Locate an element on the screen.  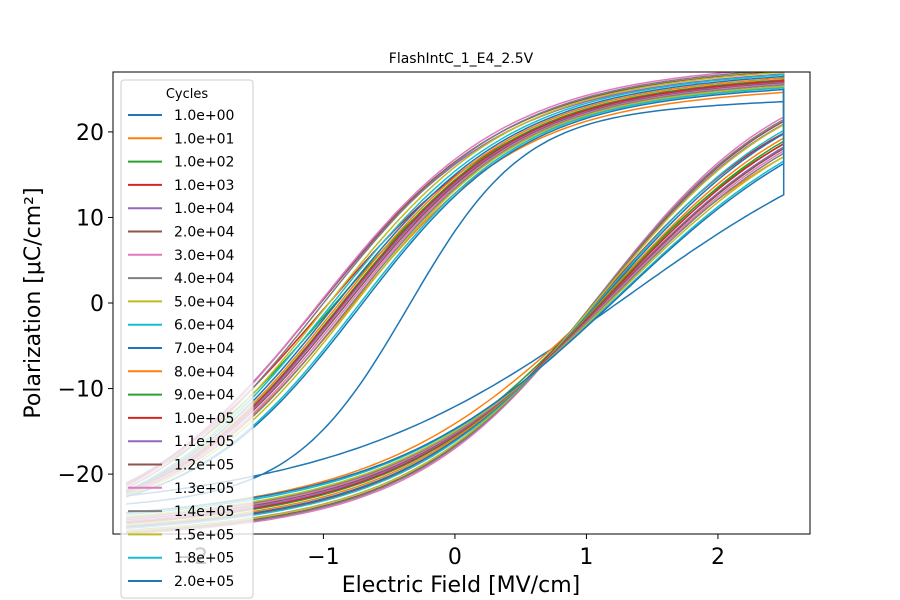
y-tick-label: −10 is located at coordinates (81, 390).